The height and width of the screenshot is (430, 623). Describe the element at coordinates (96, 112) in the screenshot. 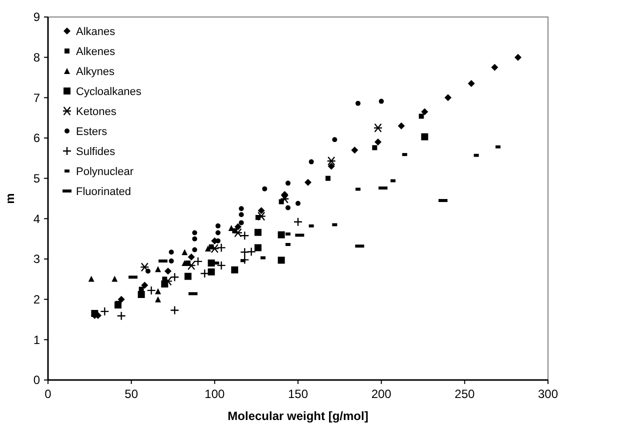

I see `legend-label: Ketones` at that location.